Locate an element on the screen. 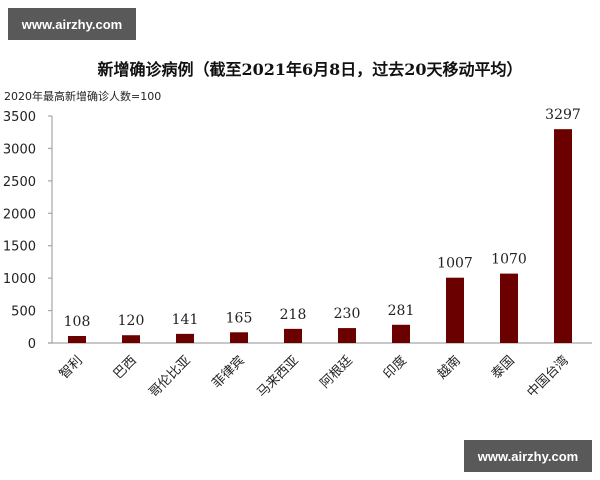 The width and height of the screenshot is (600, 480). x-category-label: 菲律宾 is located at coordinates (228, 372).